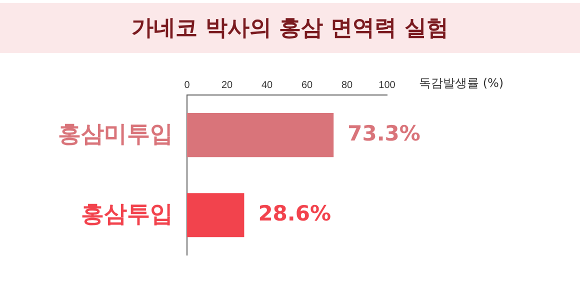 The width and height of the screenshot is (580, 283). Describe the element at coordinates (295, 214) in the screenshot. I see `data-label: 28.6%` at that location.